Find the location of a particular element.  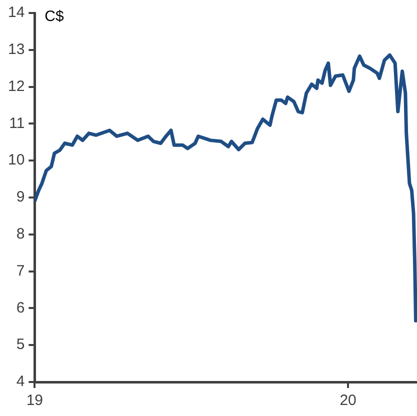

y-tick-label: 11 is located at coordinates (17, 123).